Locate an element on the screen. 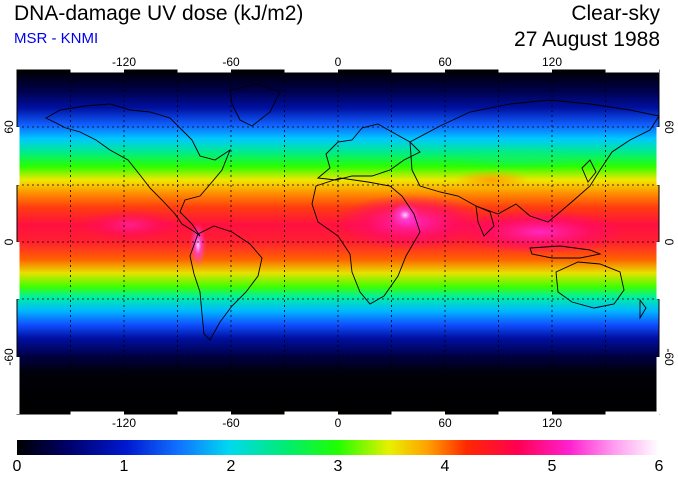  lat-tick-left-0: 0 is located at coordinates (9, 241).